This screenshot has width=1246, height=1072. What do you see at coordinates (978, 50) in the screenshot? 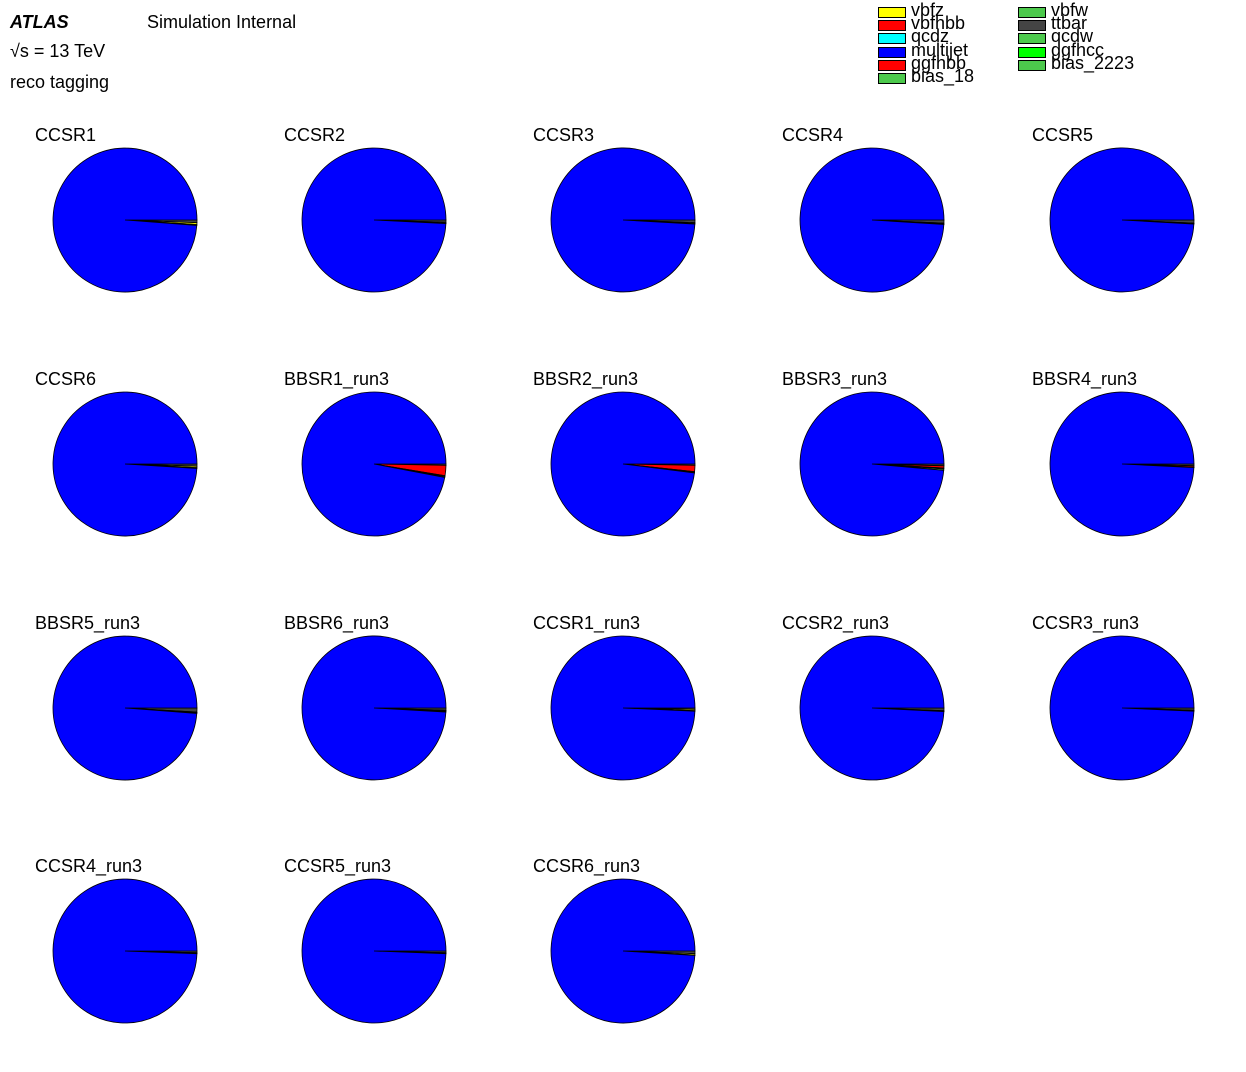
I see `legend-item: multijet` at bounding box center [978, 50].